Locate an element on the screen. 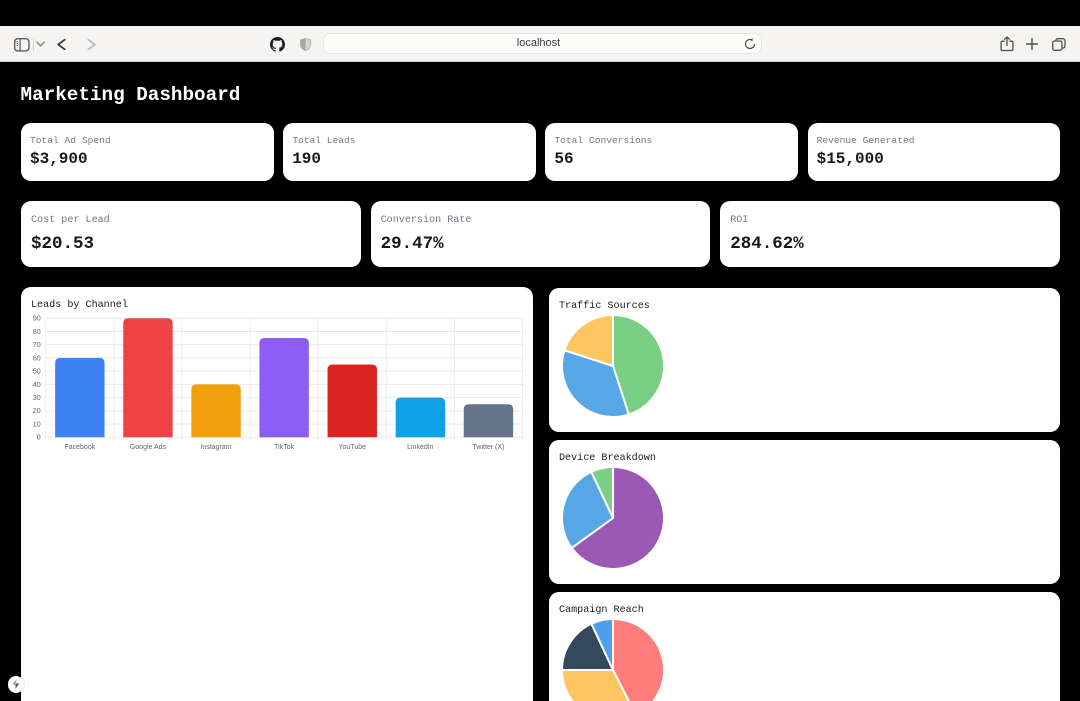 The width and height of the screenshot is (1080, 701). svg-text: 40 is located at coordinates (37, 384).